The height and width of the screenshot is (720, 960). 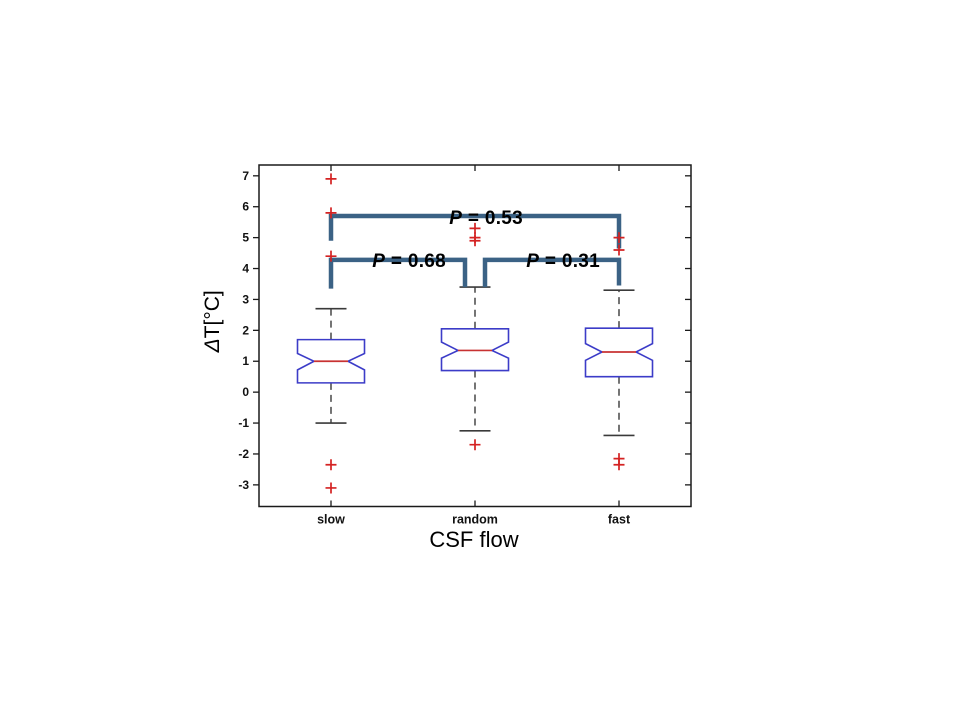 I want to click on y-tick-label: 2, so click(x=245, y=330).